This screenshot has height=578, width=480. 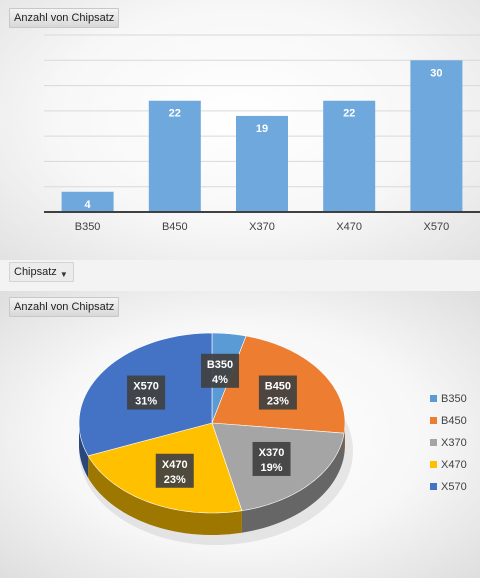 I want to click on bar-x570, so click(x=436, y=136).